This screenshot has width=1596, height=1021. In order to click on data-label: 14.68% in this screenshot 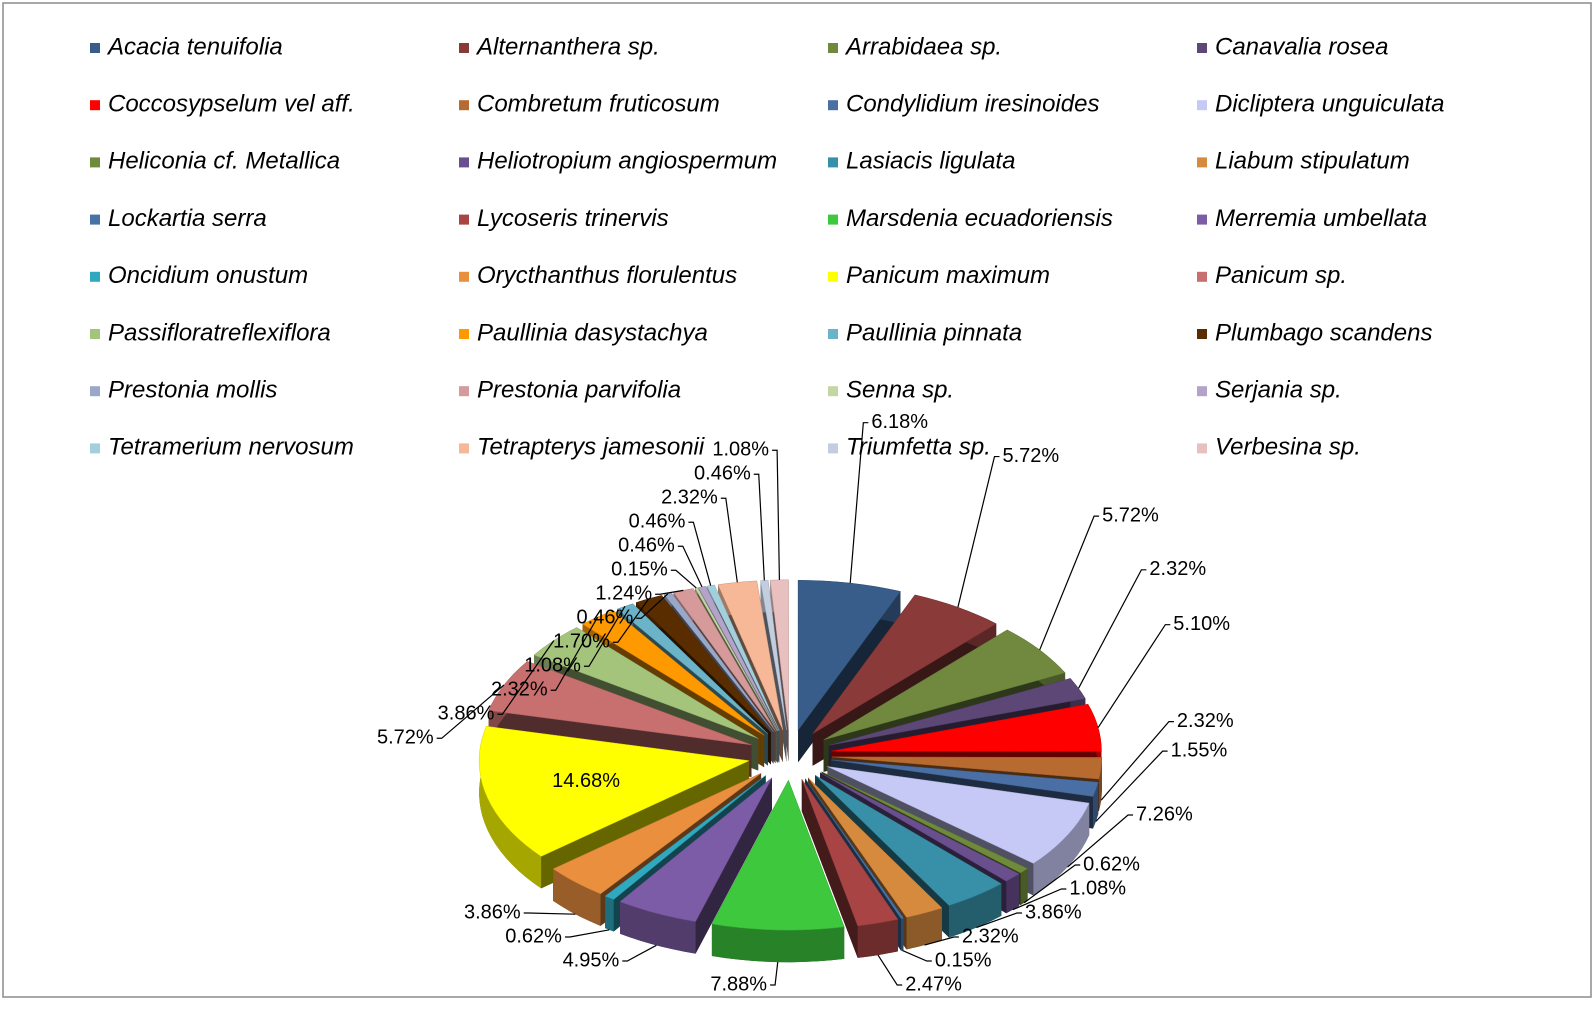, I will do `click(586, 781)`.